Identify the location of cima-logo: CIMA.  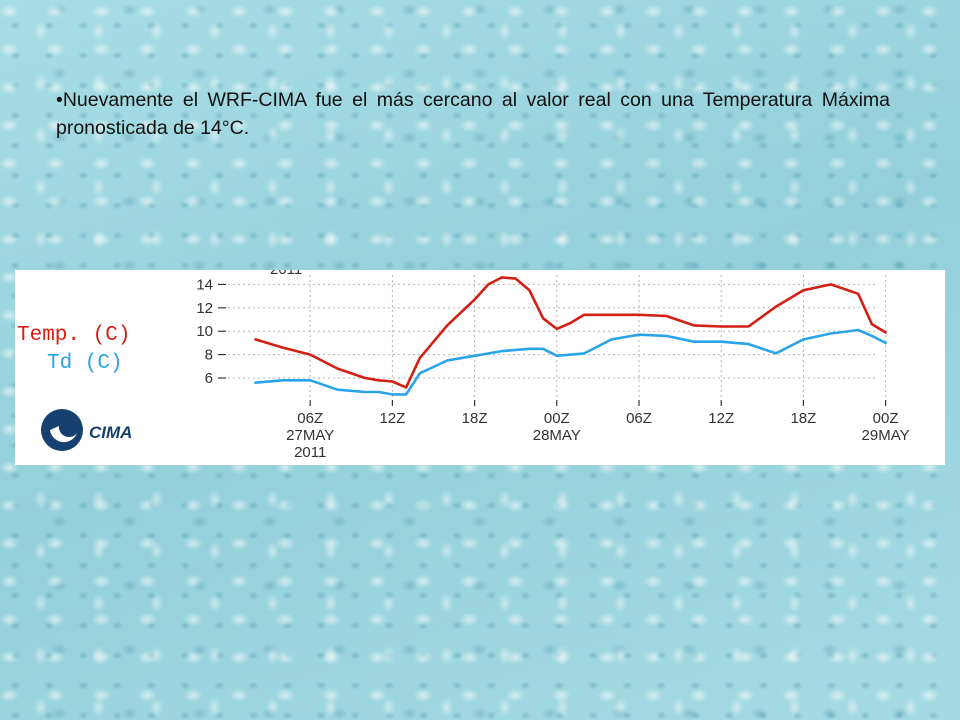
(86, 430).